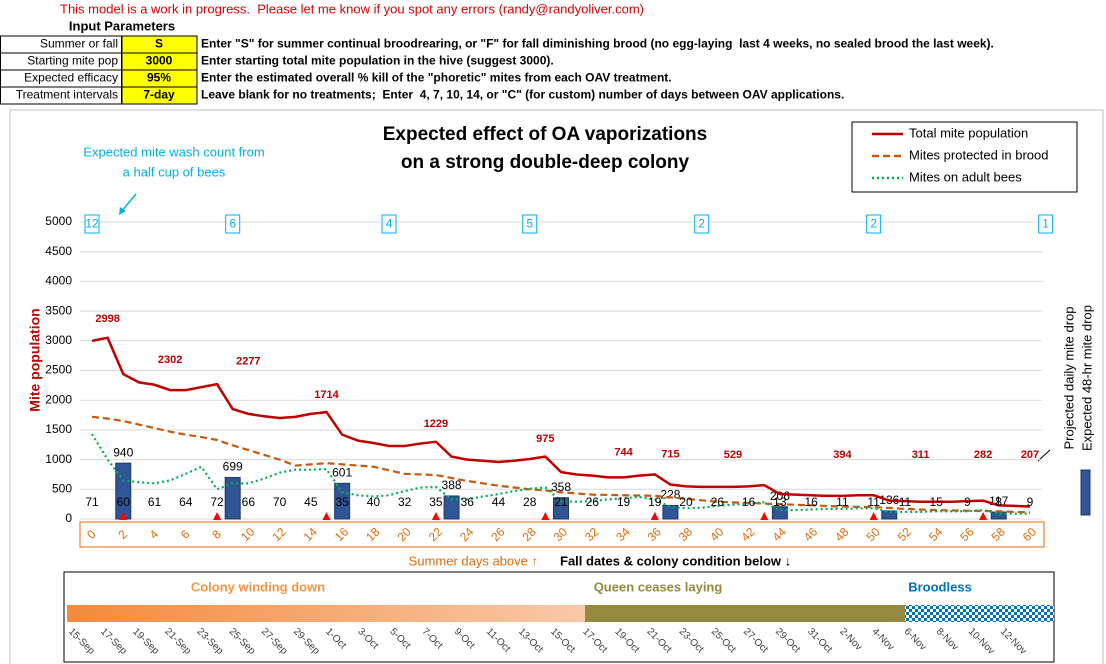 This screenshot has height=664, width=1106. Describe the element at coordinates (405, 502) in the screenshot. I see `wash-count: 32` at that location.